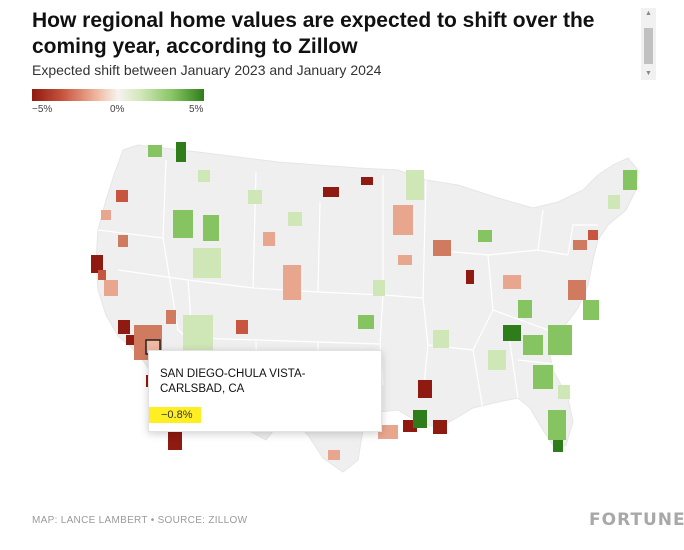 The image size is (684, 550). I want to click on legend-mid-label: 0%, so click(117, 109).